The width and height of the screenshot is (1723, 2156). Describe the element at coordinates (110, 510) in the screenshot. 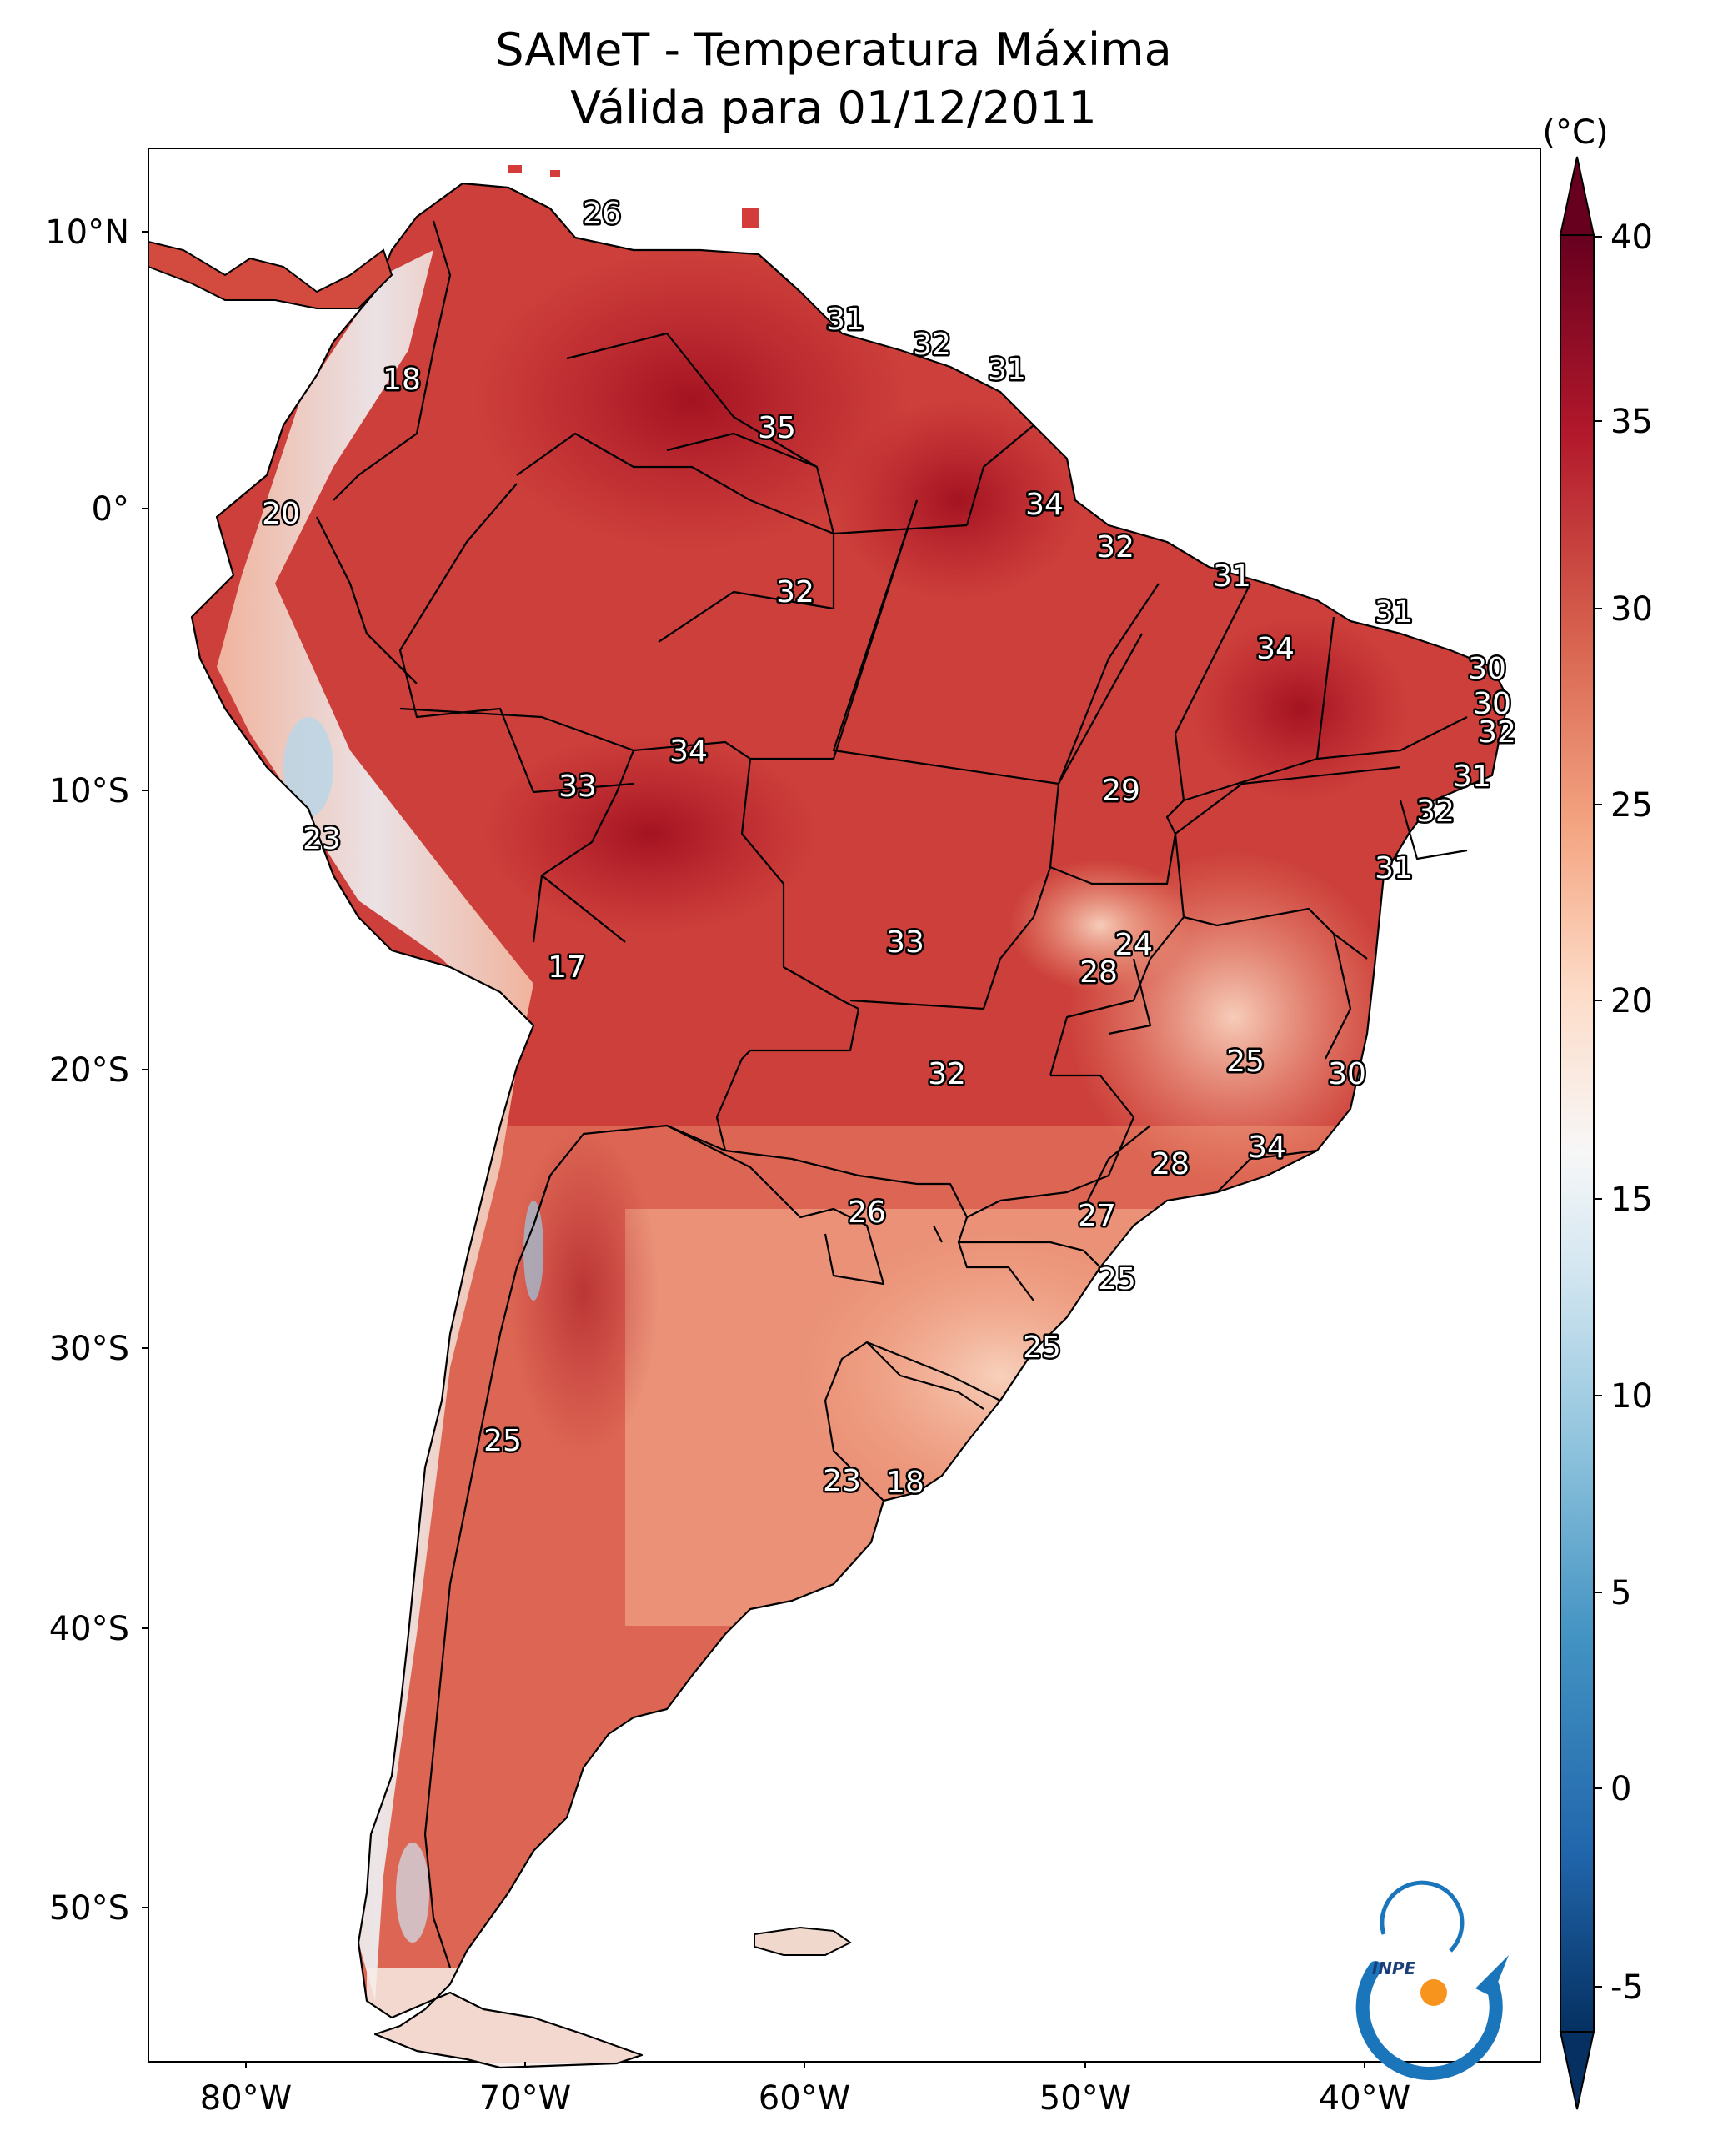

I see `lat-tick-label: 0°` at that location.